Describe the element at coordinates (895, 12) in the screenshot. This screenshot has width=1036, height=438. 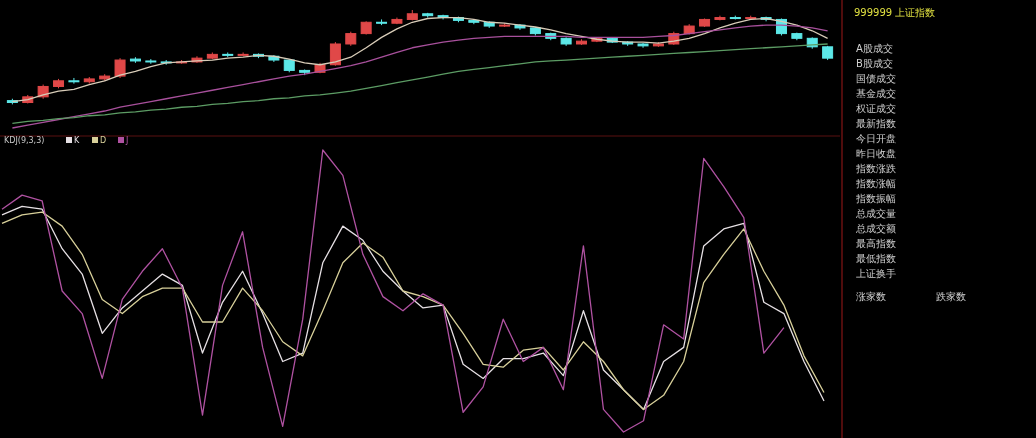
I see `text: 999999 上证指数` at that location.